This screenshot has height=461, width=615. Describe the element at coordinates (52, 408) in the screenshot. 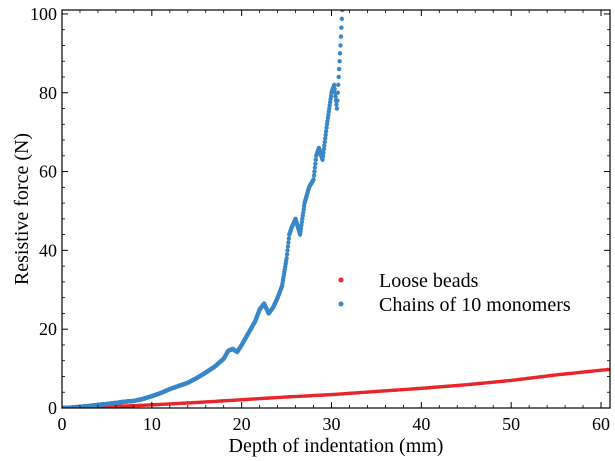

I see `y-tick-label: 0` at that location.